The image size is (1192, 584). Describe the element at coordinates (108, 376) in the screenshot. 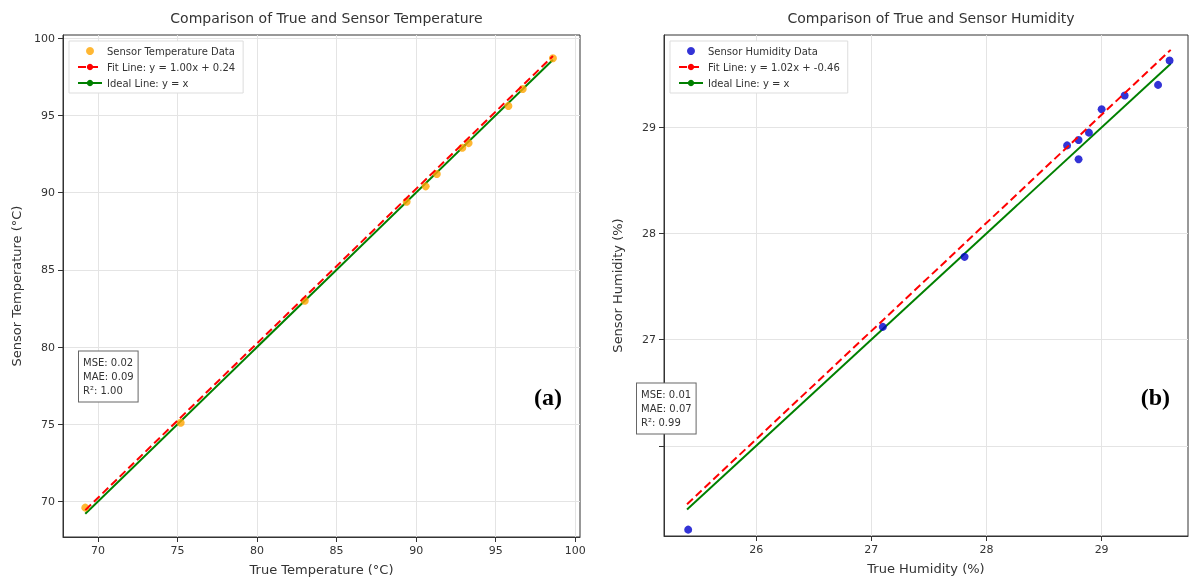

I see `annotation: MSE: 0.02 MAE: 0.09 R²: 1.00` at that location.